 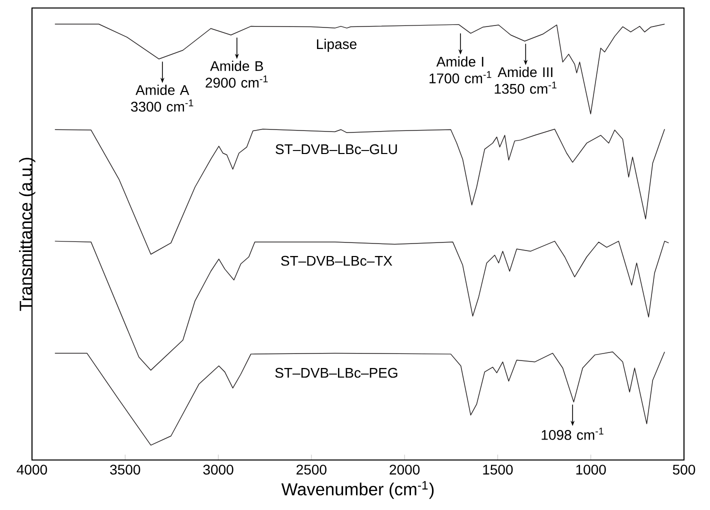 I want to click on x-tick-label: 1500, so click(x=498, y=469).